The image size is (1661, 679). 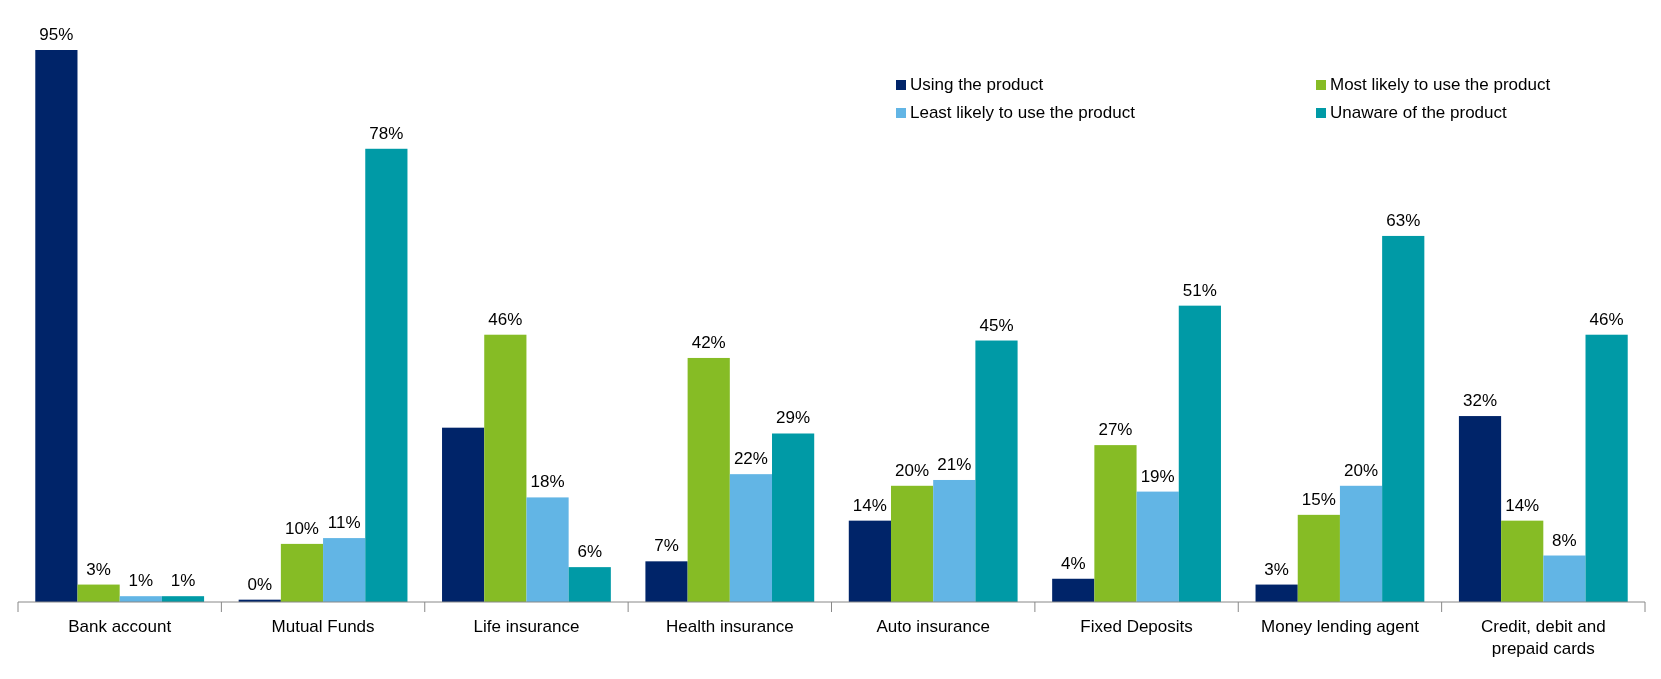 What do you see at coordinates (386, 133) in the screenshot?
I see `data-label: 78%` at bounding box center [386, 133].